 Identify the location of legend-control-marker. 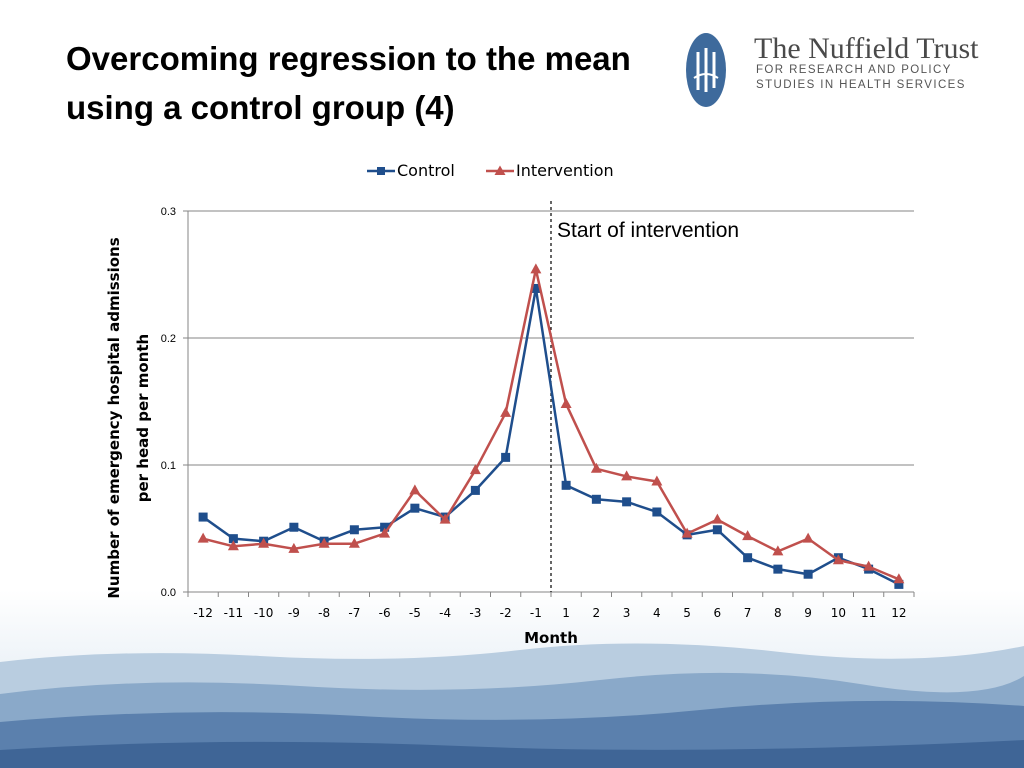
(381, 171).